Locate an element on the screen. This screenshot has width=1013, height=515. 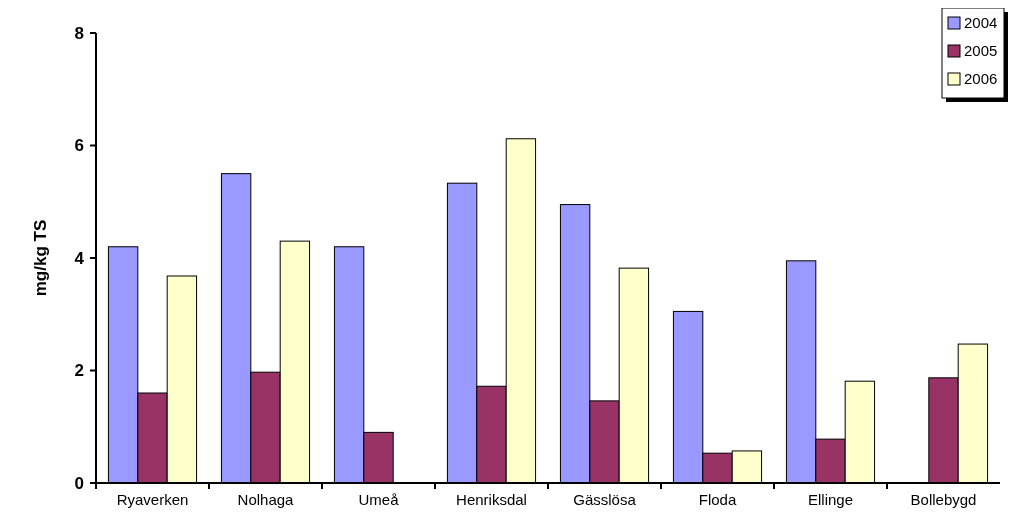
y-tick-label: 2 is located at coordinates (79, 371).